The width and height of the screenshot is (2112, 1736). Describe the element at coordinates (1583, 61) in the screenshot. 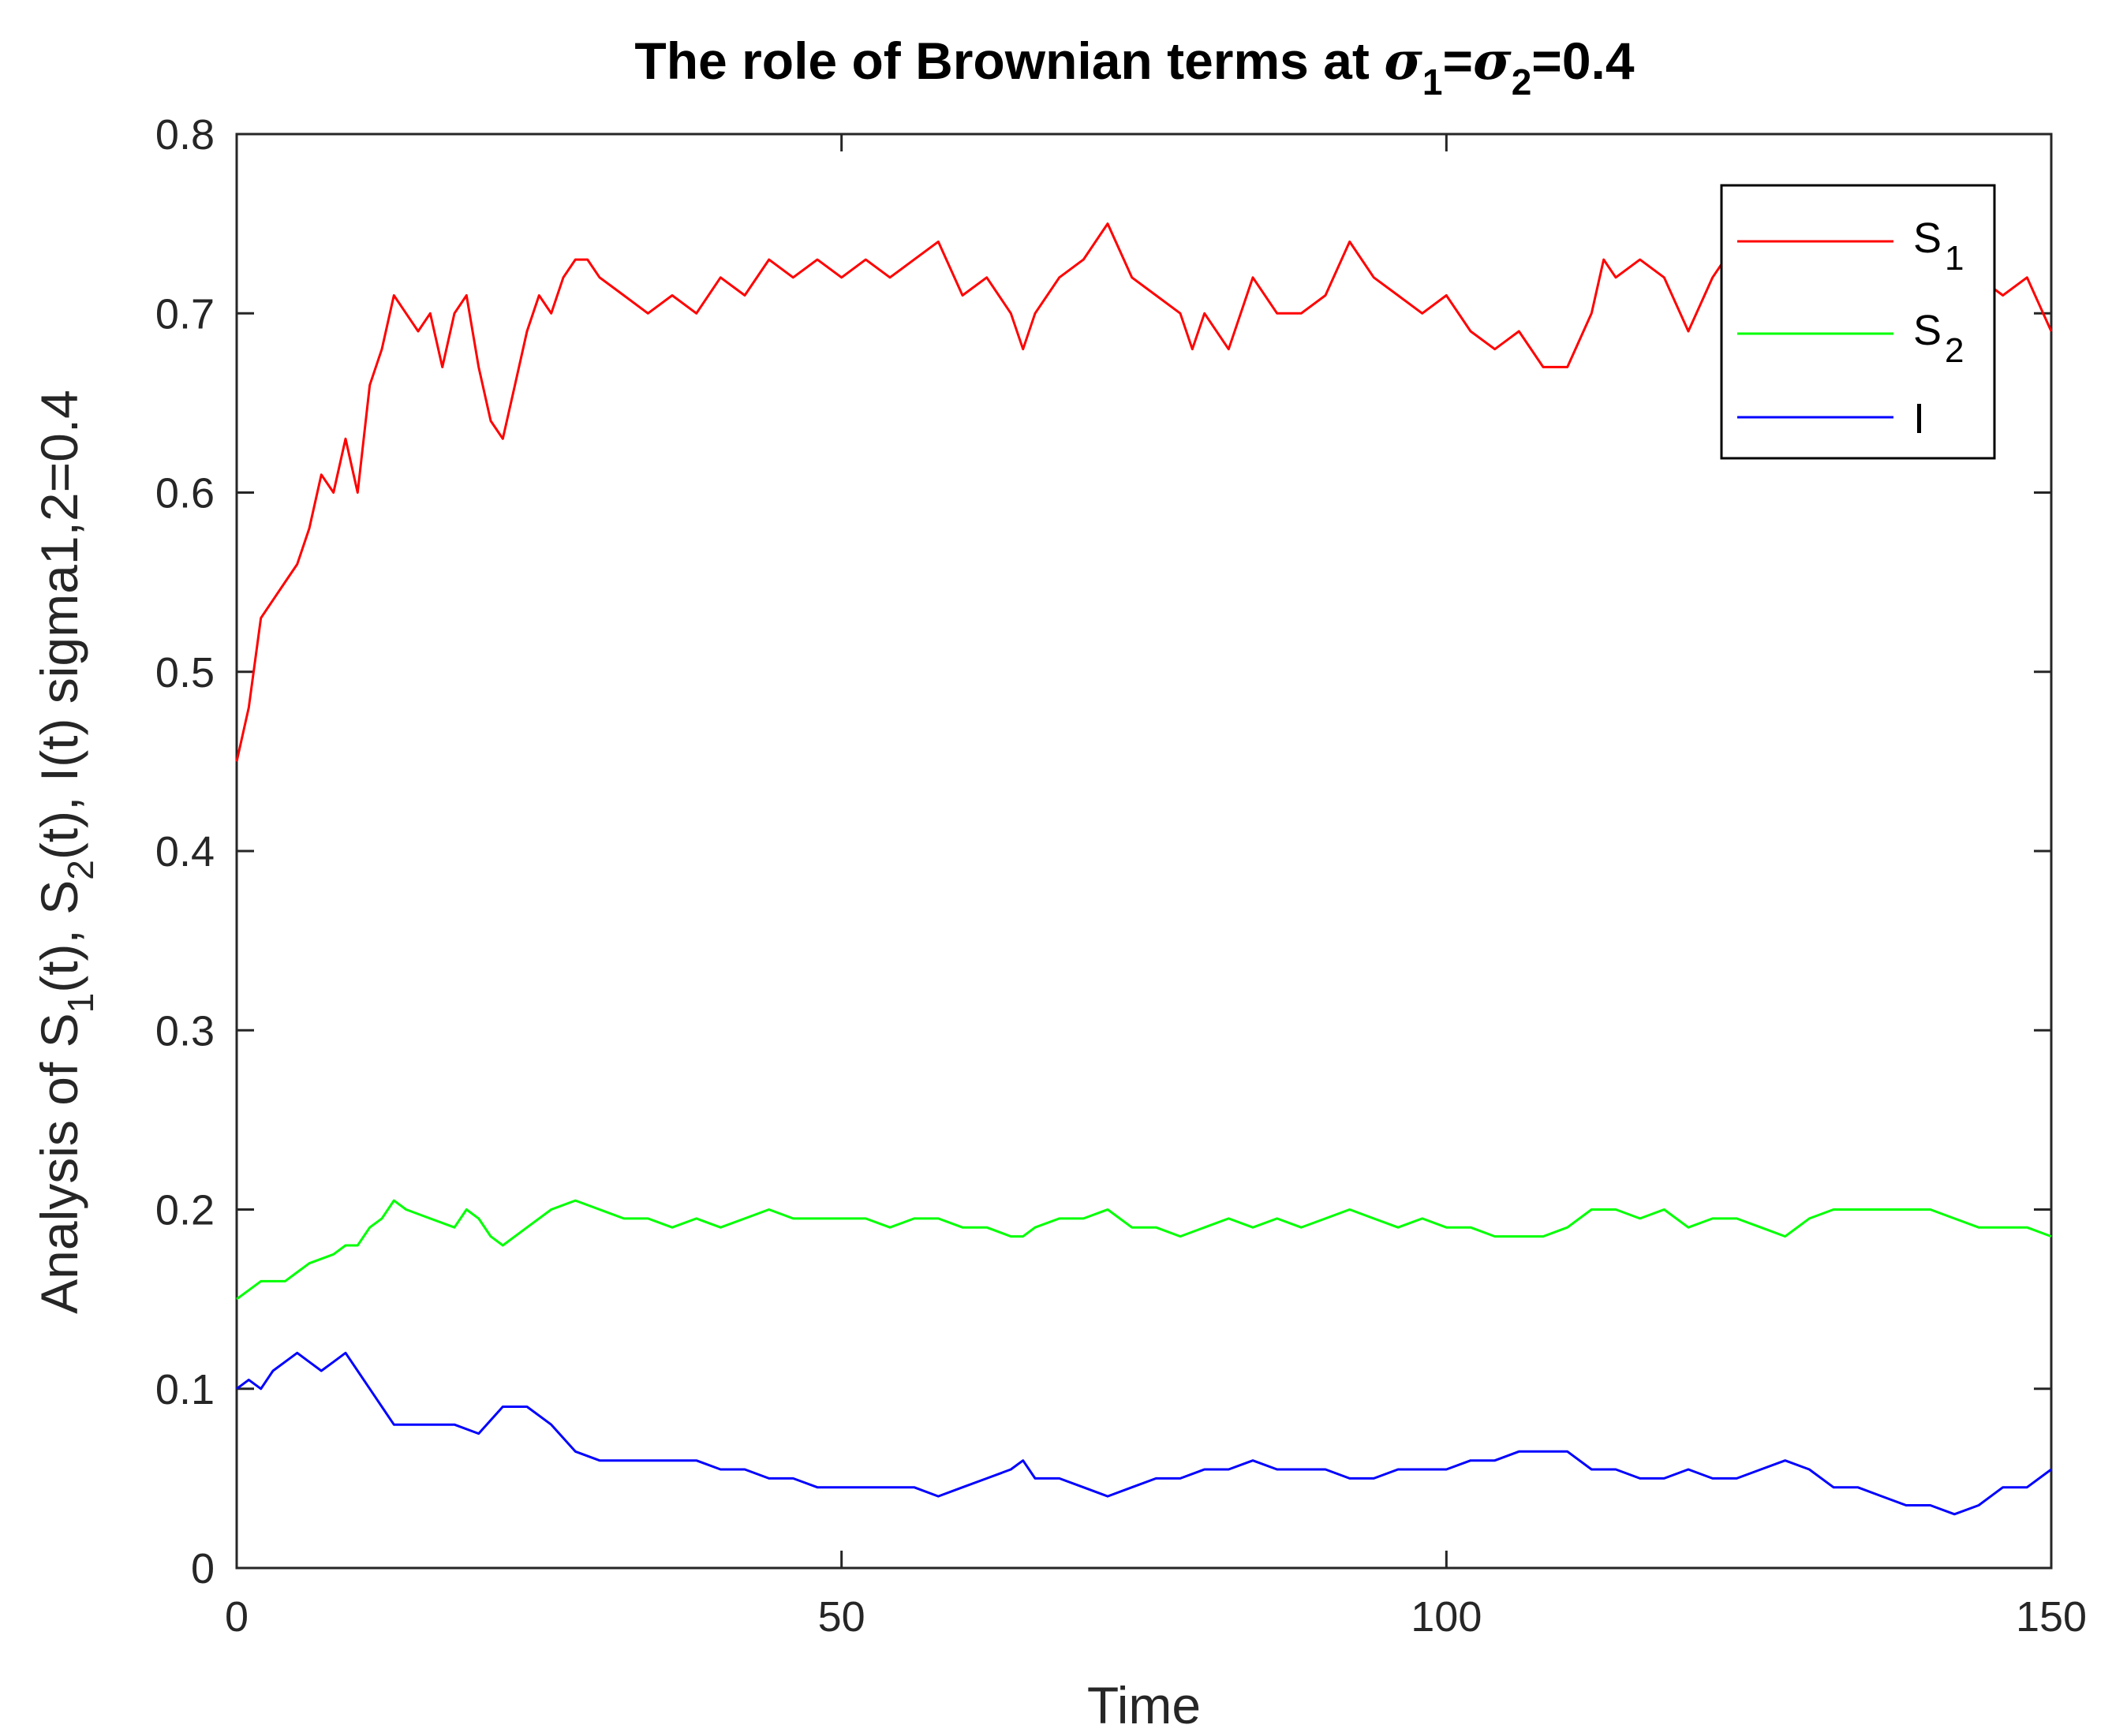

I see `title-suffix: =0.4` at that location.